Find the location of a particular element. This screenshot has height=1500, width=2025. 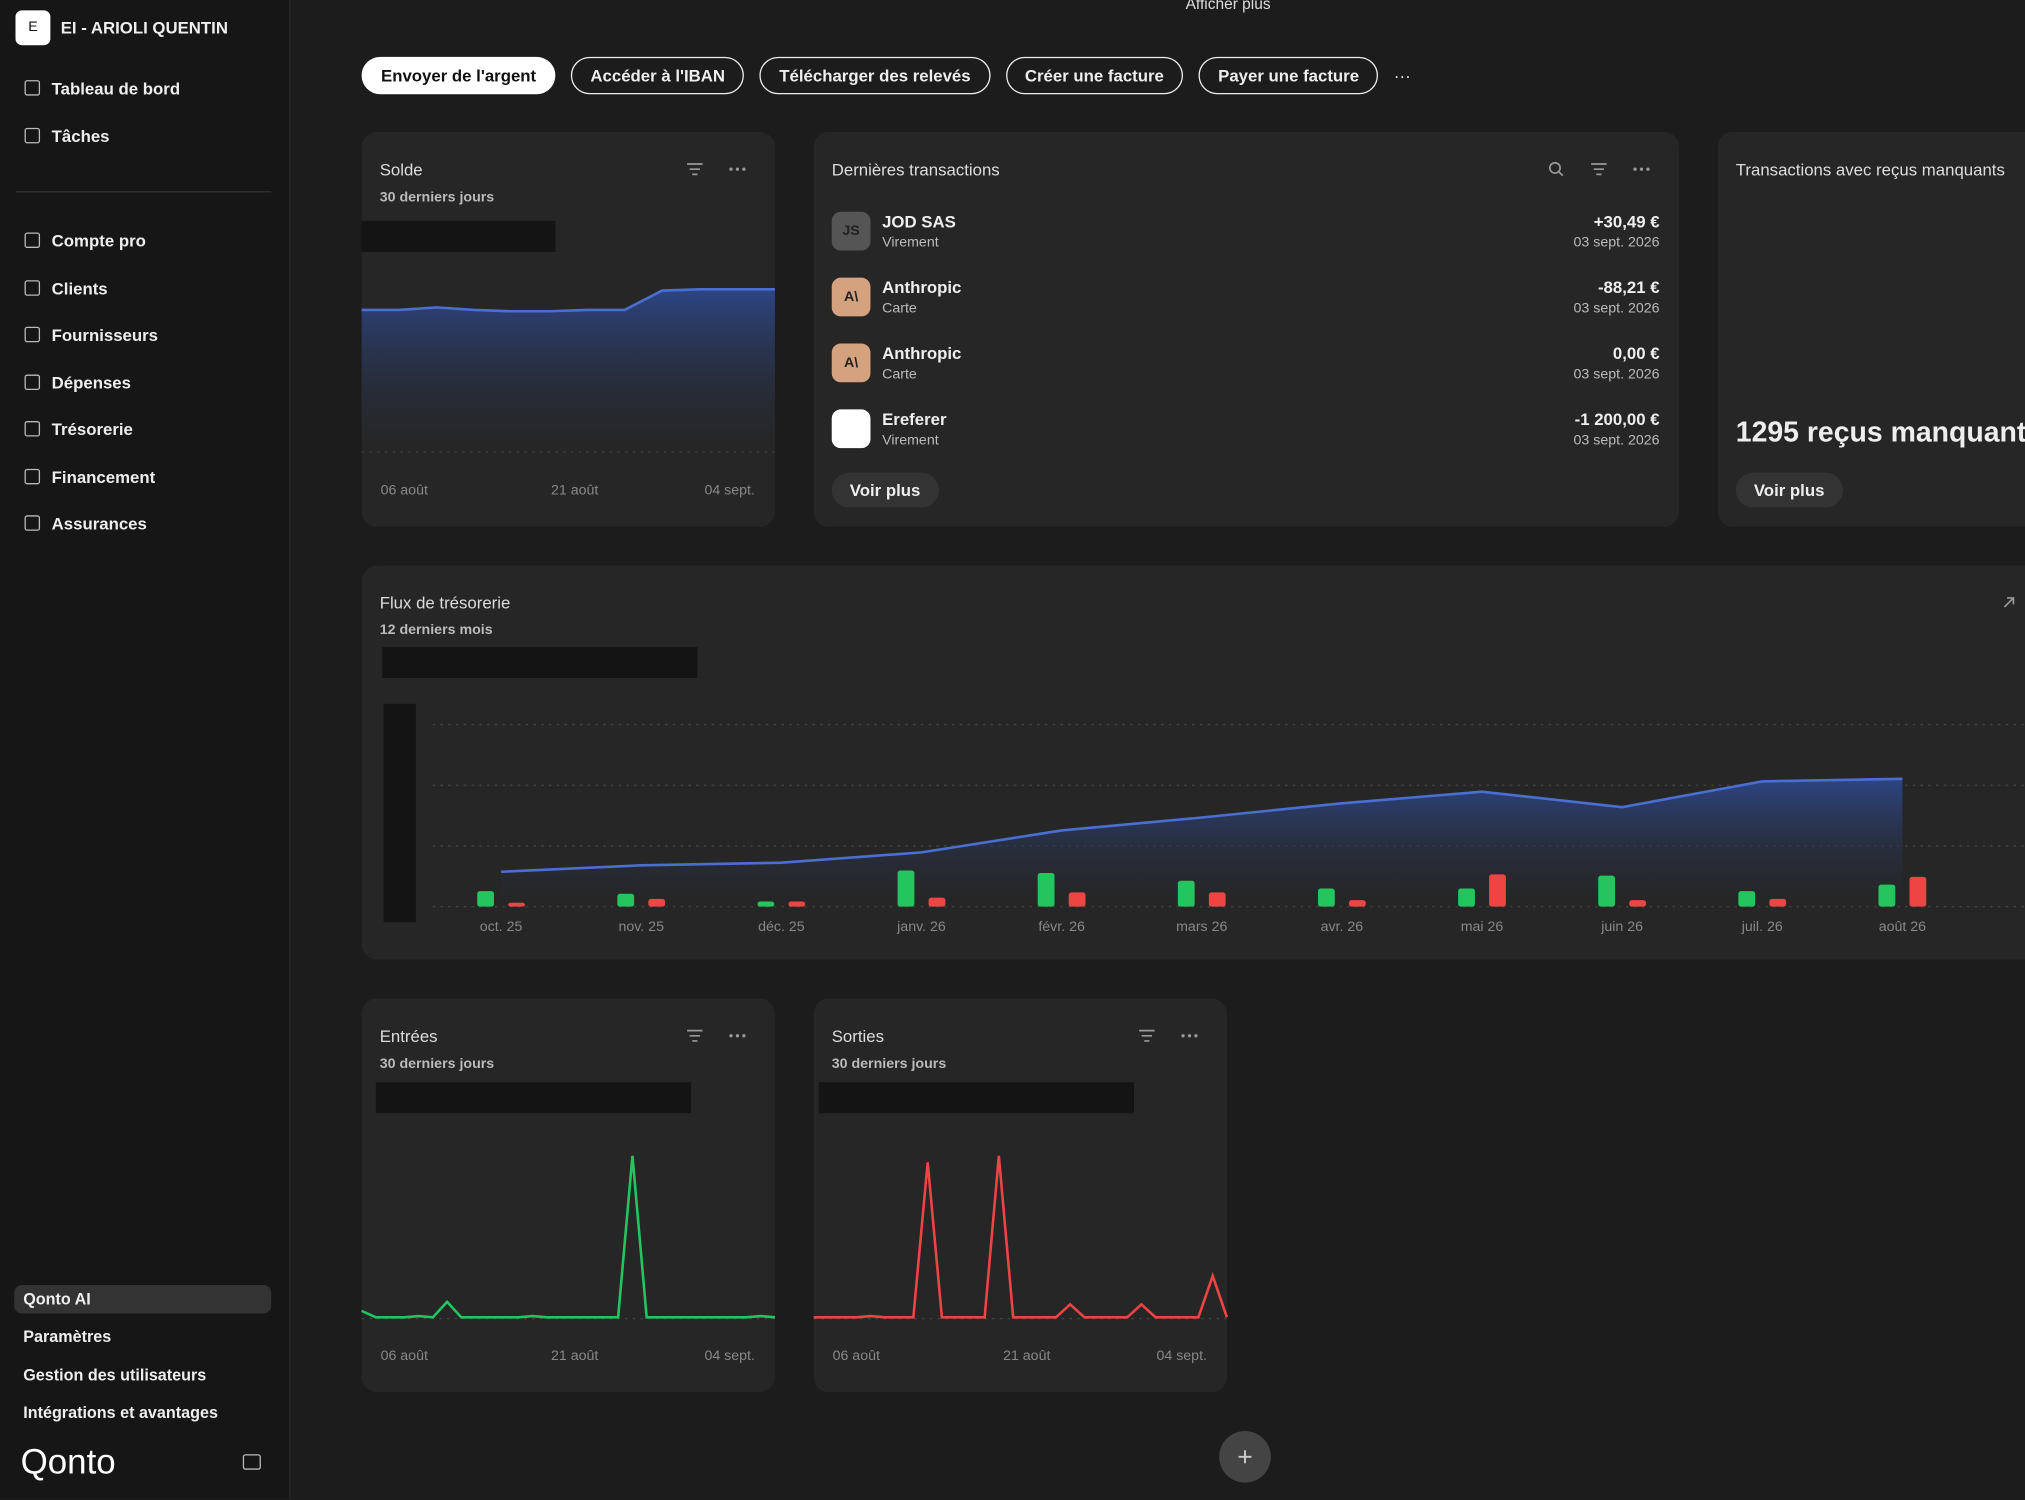

card-title: Solde is located at coordinates (401, 170).